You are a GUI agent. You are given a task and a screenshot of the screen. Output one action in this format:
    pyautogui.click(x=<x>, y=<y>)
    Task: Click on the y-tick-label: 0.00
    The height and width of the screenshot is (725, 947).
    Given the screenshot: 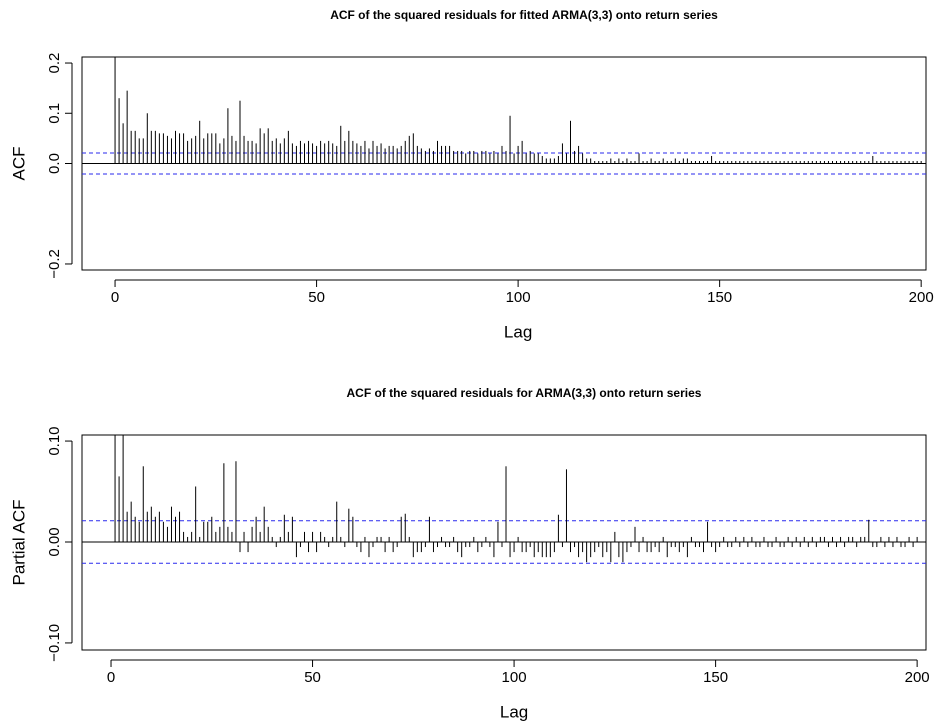 What is the action you would take?
    pyautogui.click(x=54, y=541)
    